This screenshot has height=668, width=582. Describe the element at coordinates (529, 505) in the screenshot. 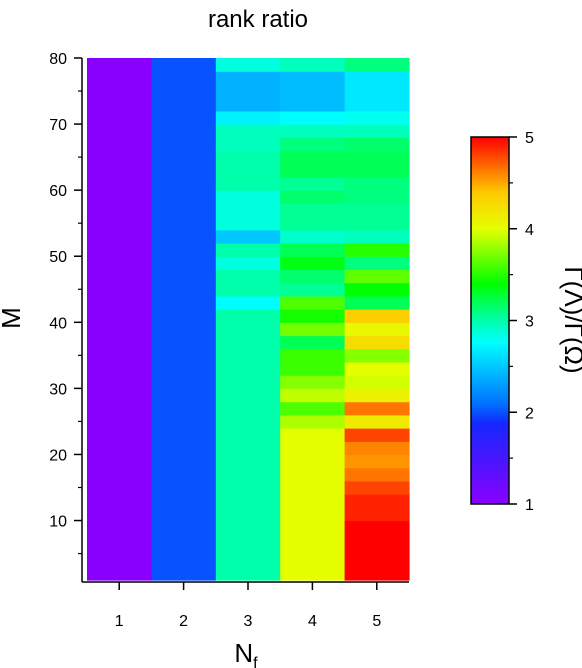

I see `colorbar-tick-label: 1` at that location.